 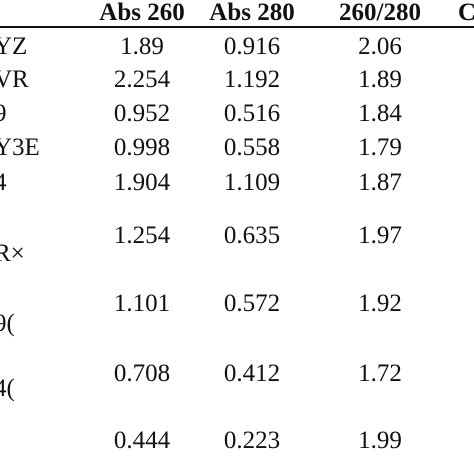 What do you see at coordinates (142, 46) in the screenshot?
I see `cell-abs-260: 1.89` at bounding box center [142, 46].